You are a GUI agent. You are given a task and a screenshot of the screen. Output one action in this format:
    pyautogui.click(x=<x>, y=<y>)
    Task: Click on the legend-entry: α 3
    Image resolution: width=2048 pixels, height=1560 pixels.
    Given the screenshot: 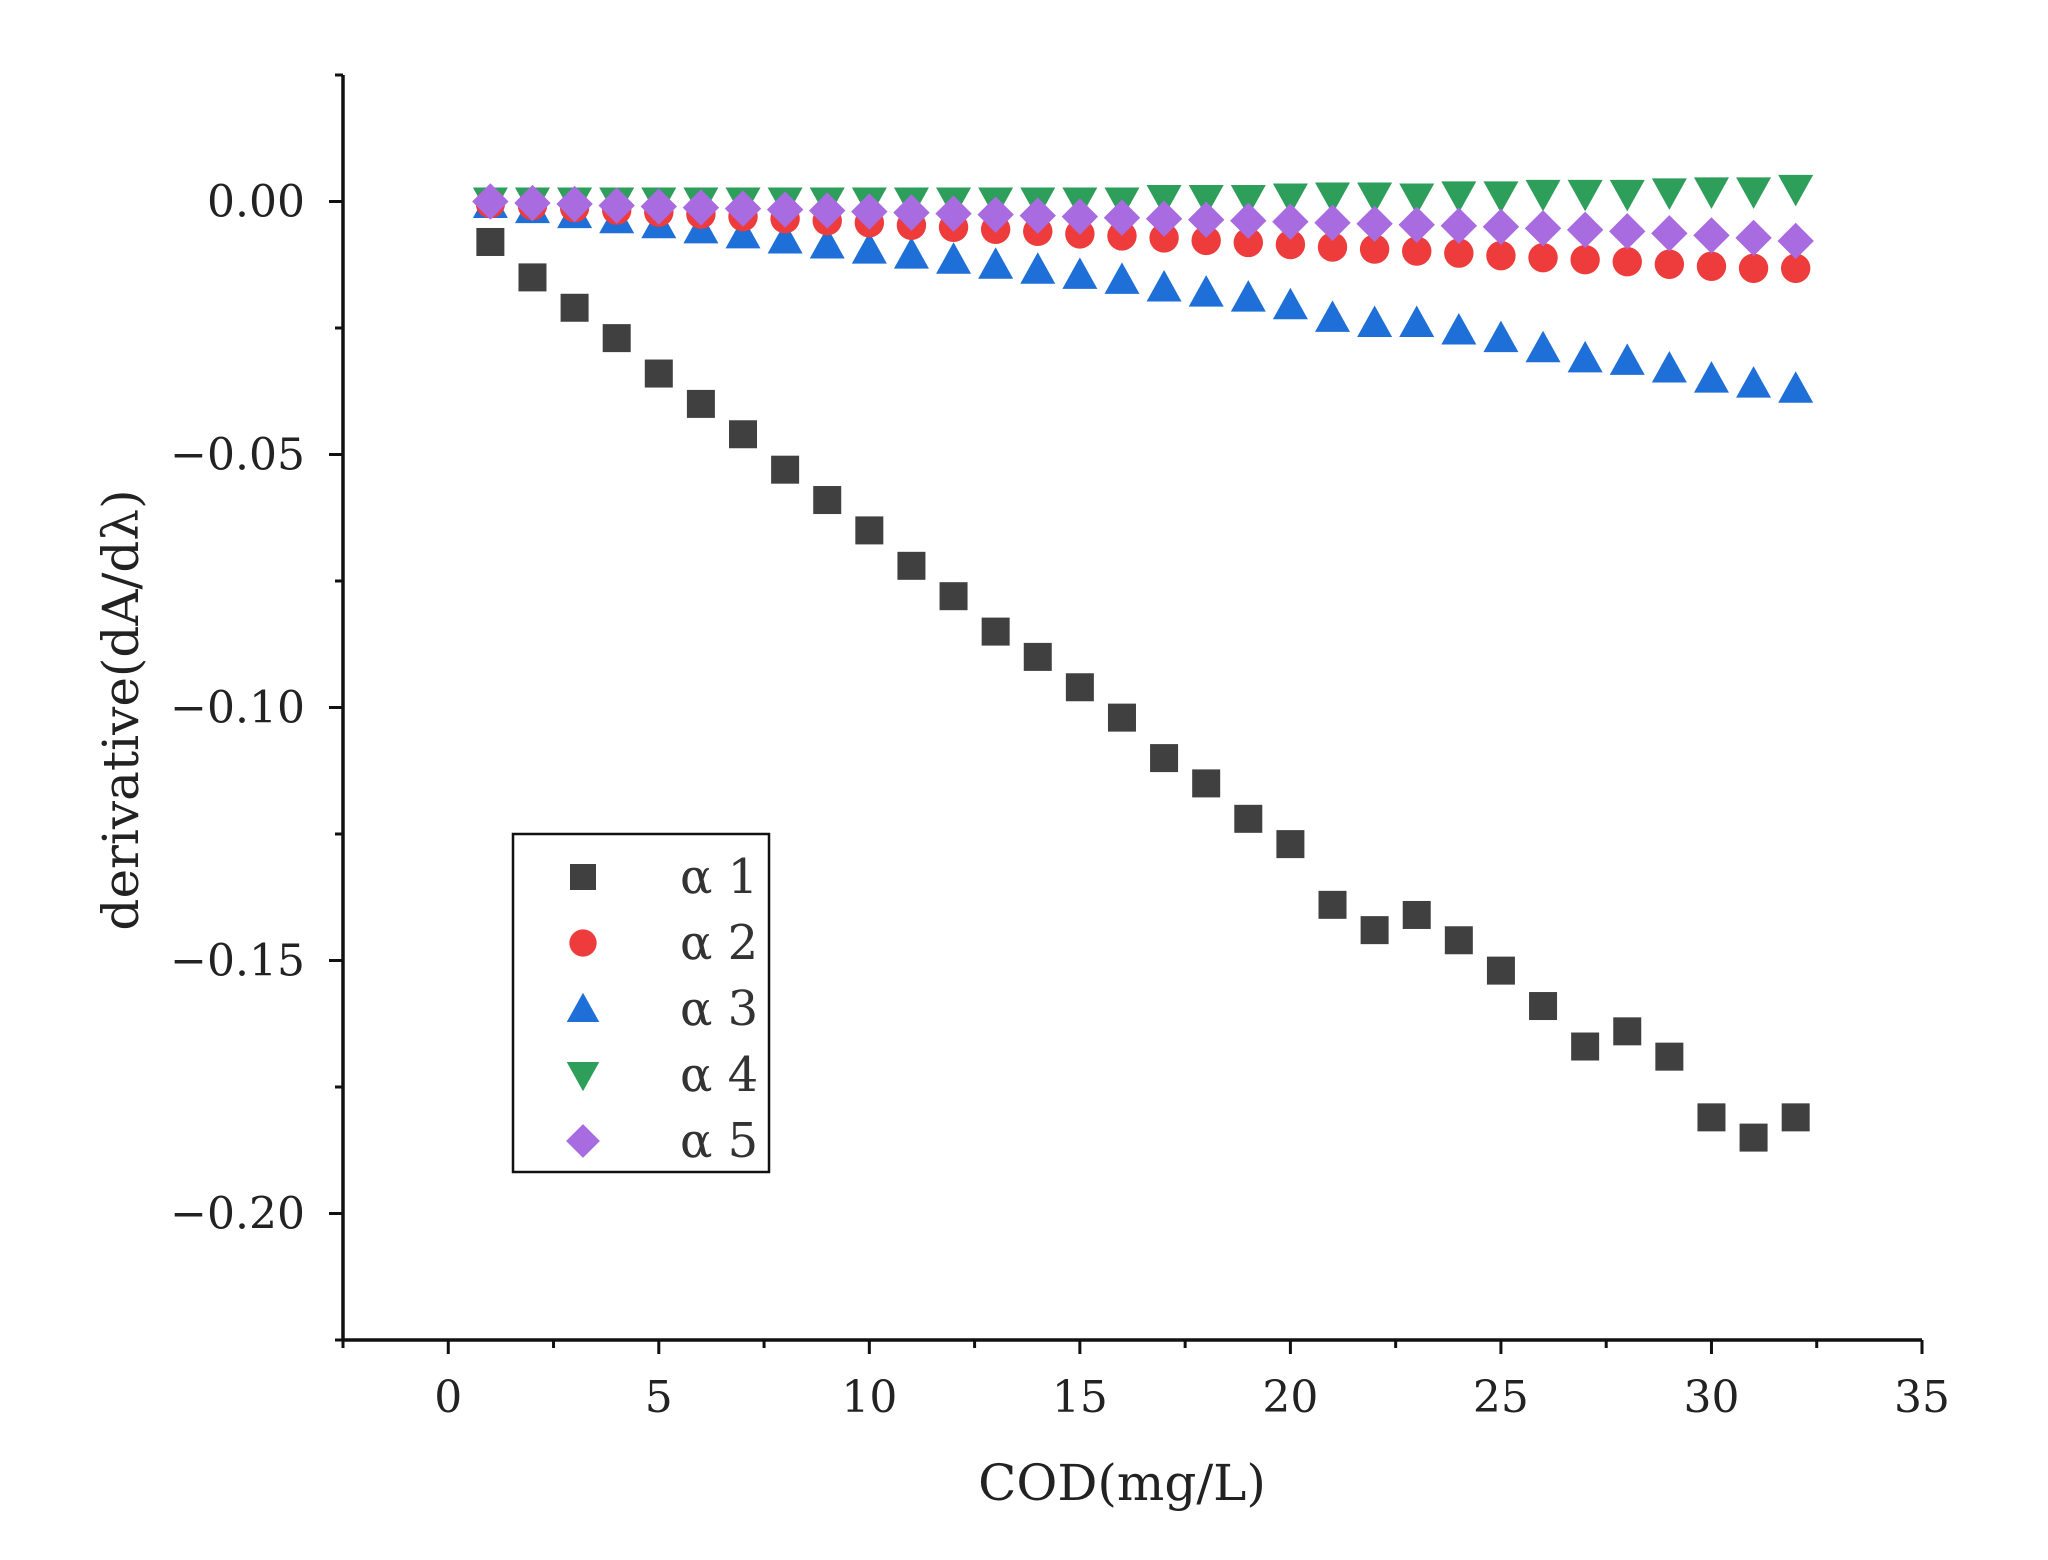 What is the action you would take?
    pyautogui.click(x=662, y=1009)
    